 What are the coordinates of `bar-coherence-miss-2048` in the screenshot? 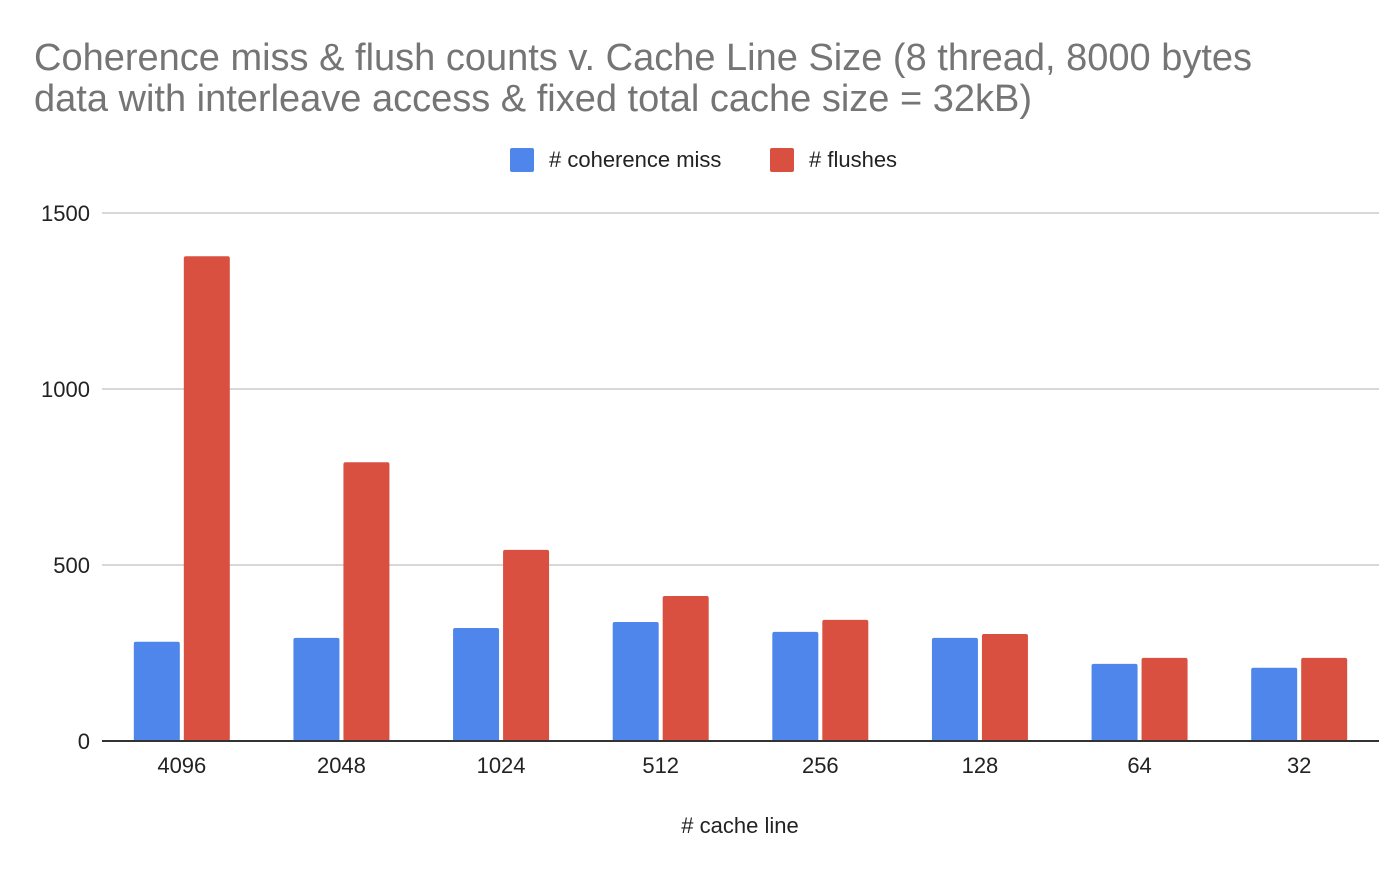 It's located at (316, 689).